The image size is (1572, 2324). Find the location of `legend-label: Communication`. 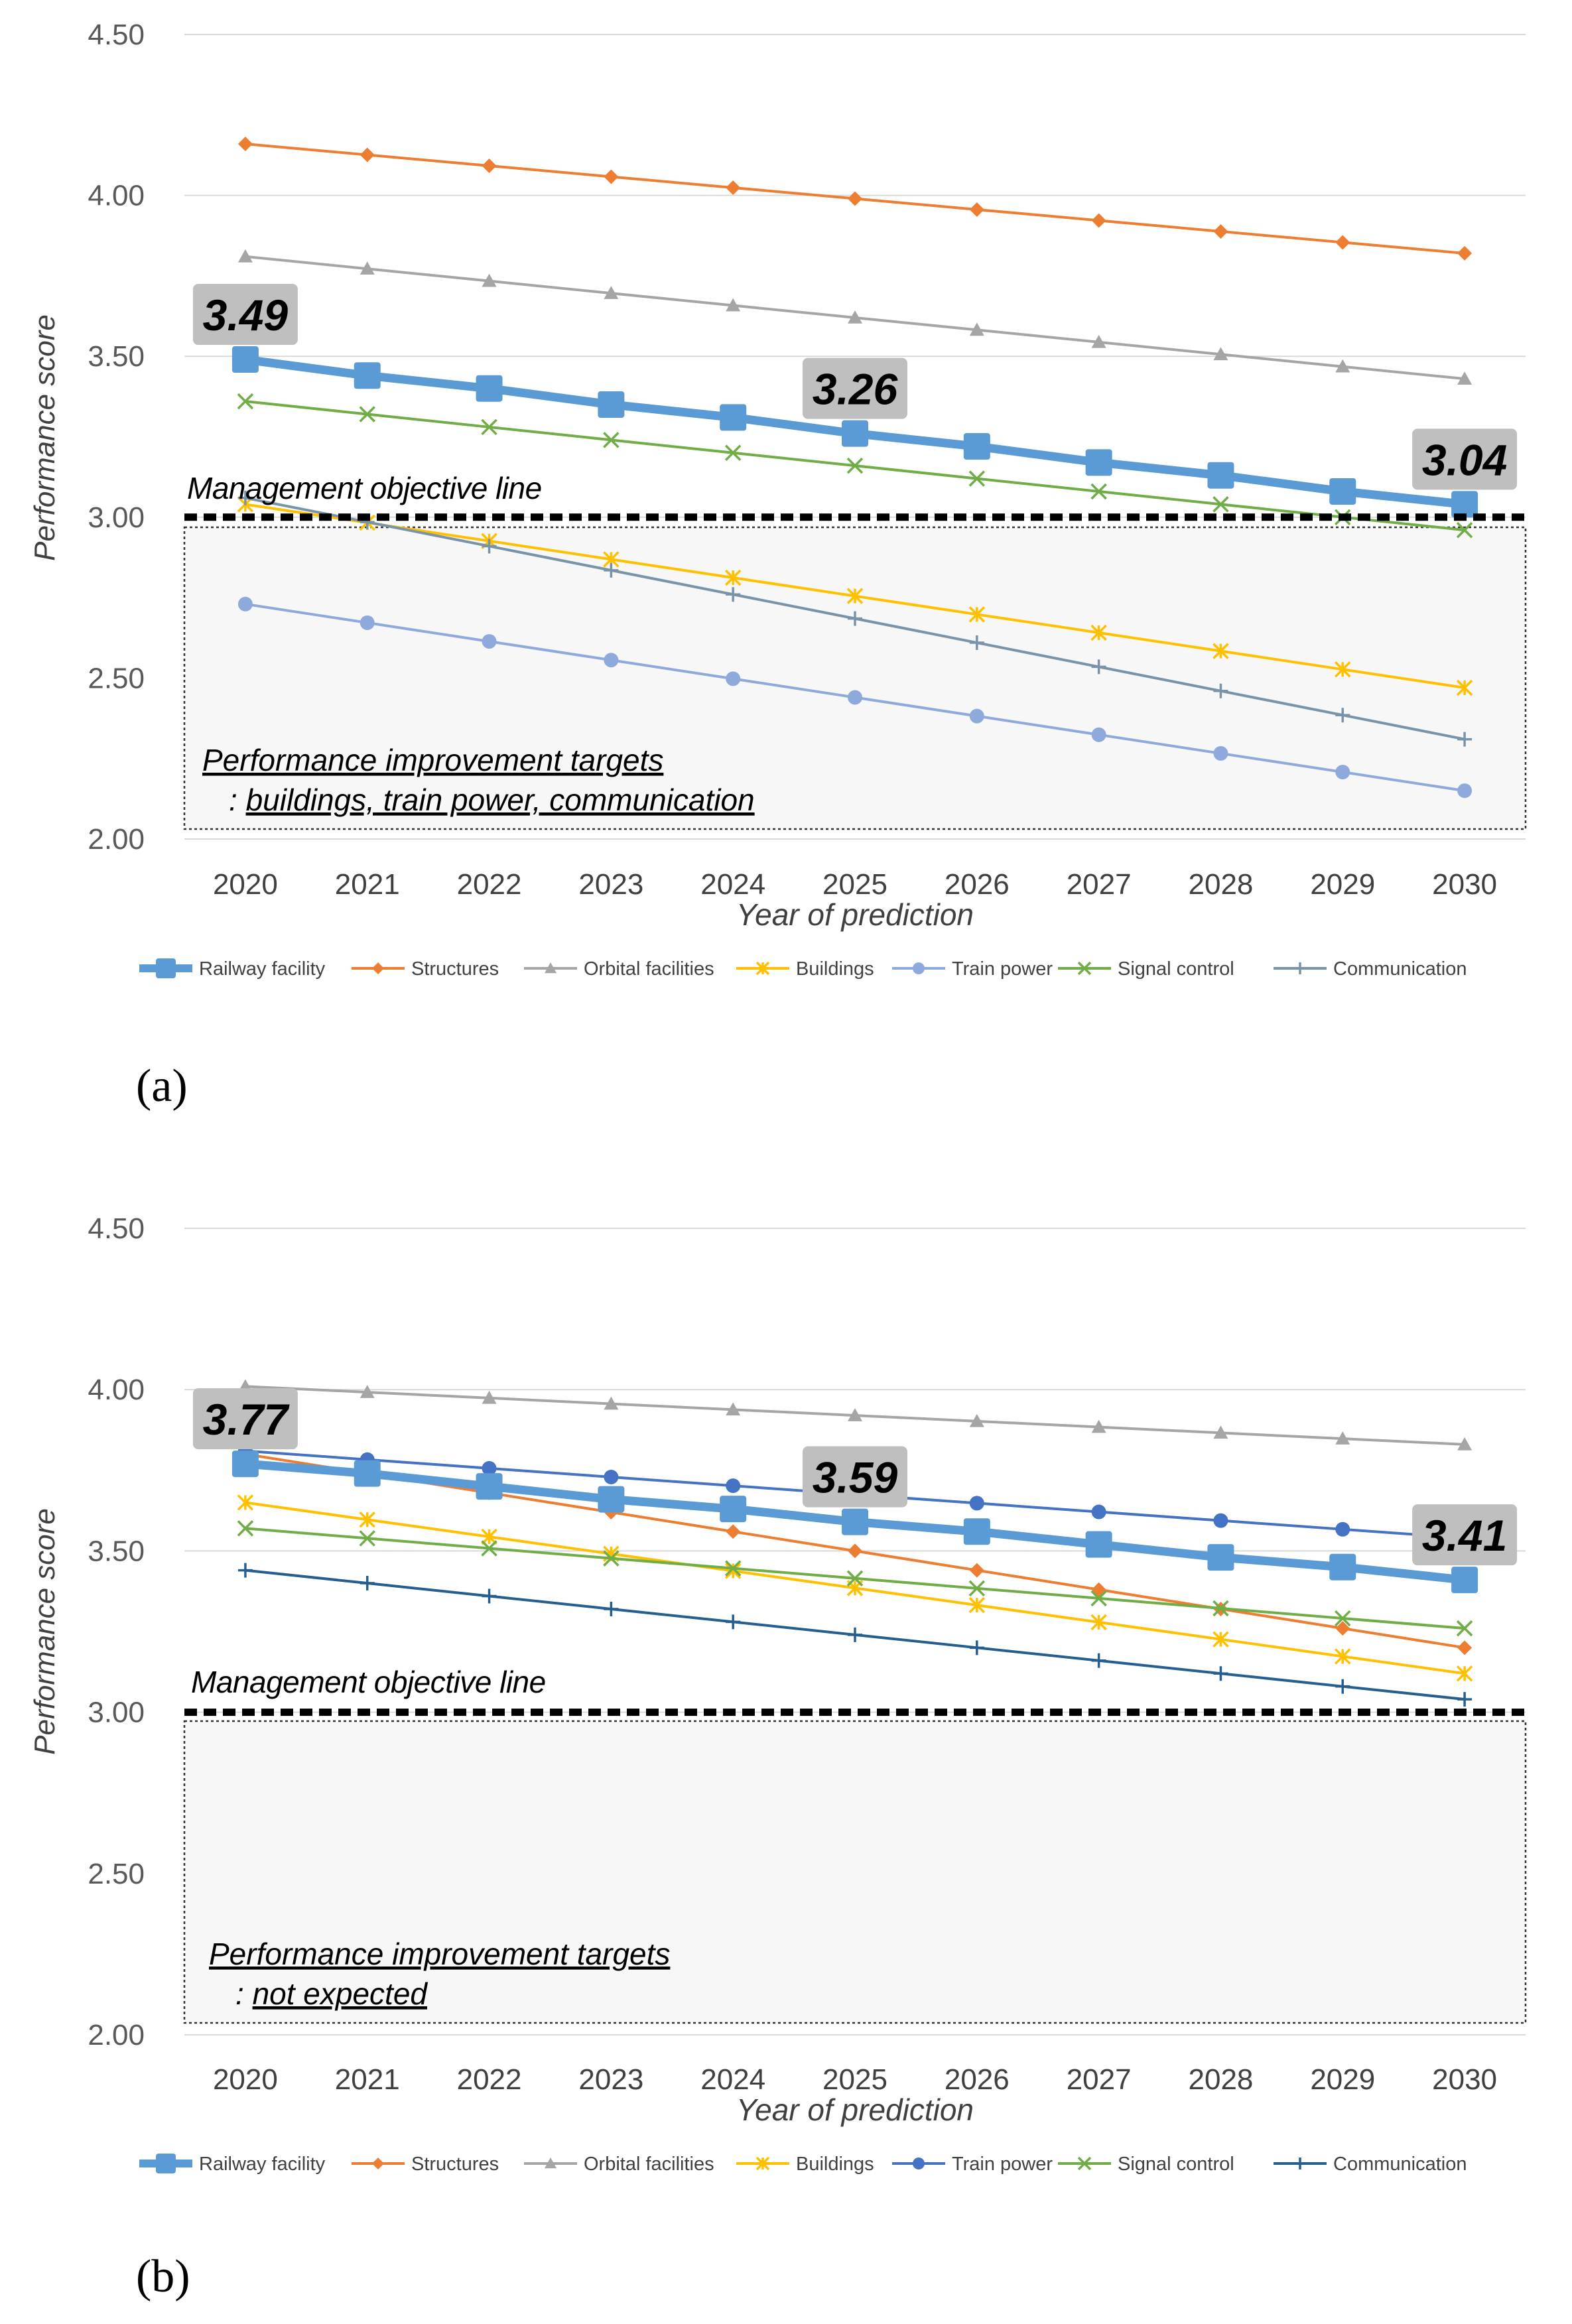

legend-label: Communication is located at coordinates (1400, 969).